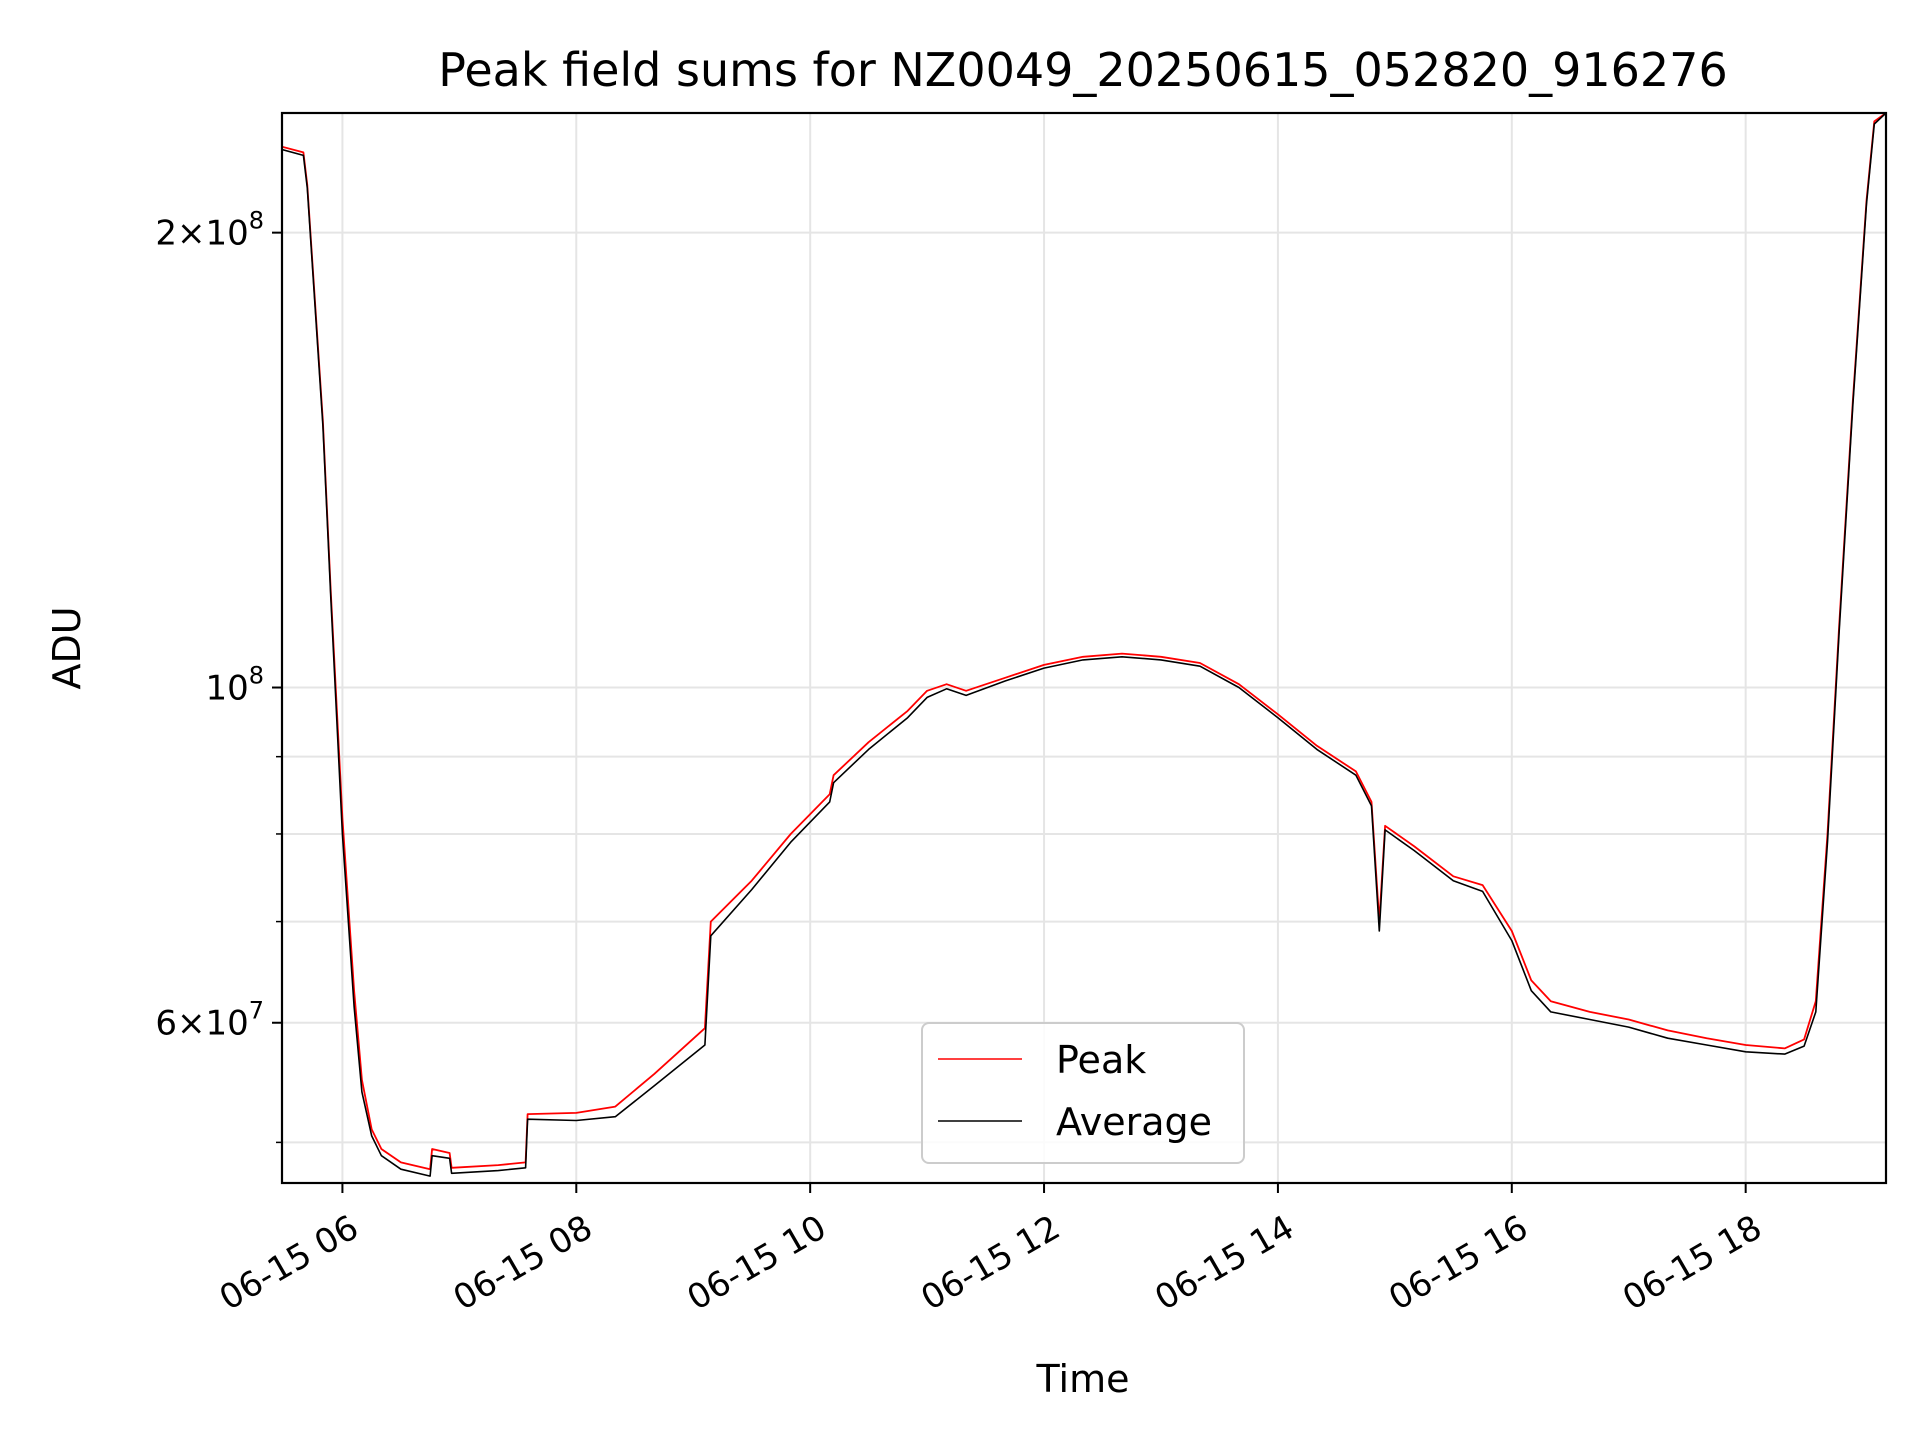  I want to click on x-axis-label: Time, so click(1083, 1379).